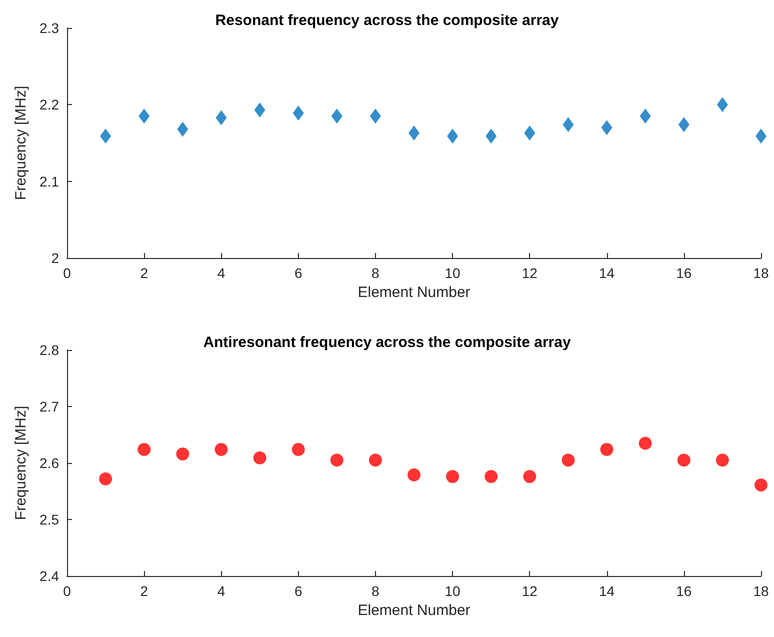  Describe the element at coordinates (50, 350) in the screenshot. I see `y-tick-label: 2.8` at that location.